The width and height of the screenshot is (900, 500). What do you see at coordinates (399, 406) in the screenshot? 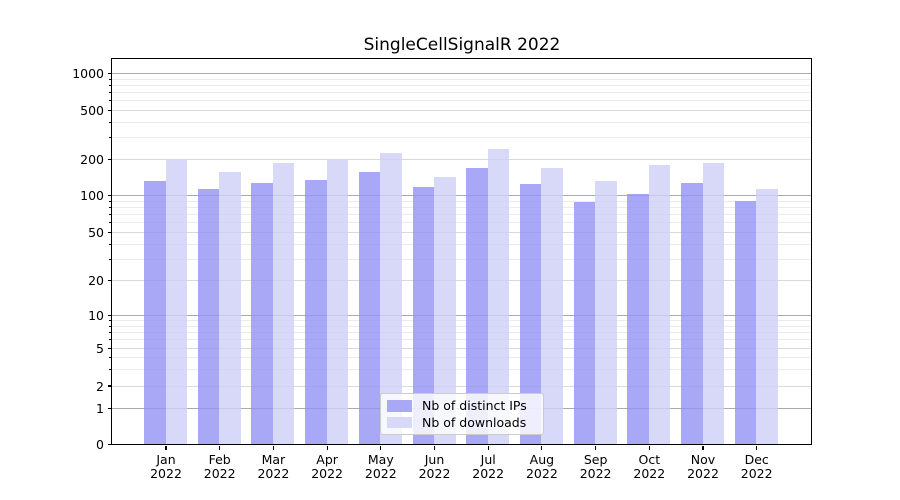
I see `legend-swatch-distinct-ips` at bounding box center [399, 406].